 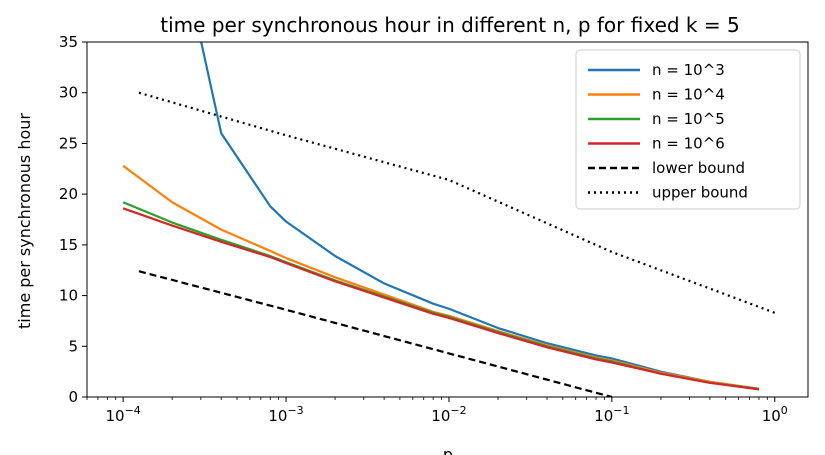 What do you see at coordinates (688, 144) in the screenshot?
I see `legend-label: n = 10^6` at bounding box center [688, 144].